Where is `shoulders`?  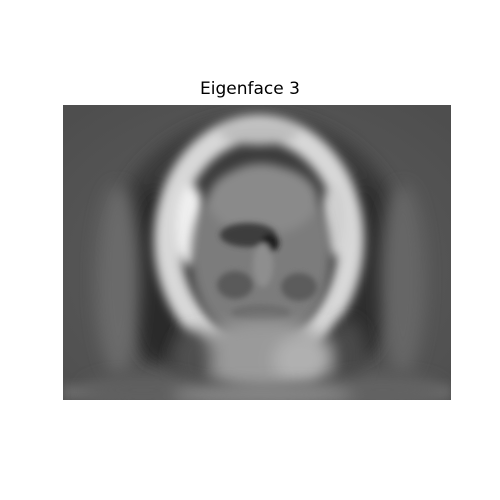
shoulders is located at coordinates (263, 387).